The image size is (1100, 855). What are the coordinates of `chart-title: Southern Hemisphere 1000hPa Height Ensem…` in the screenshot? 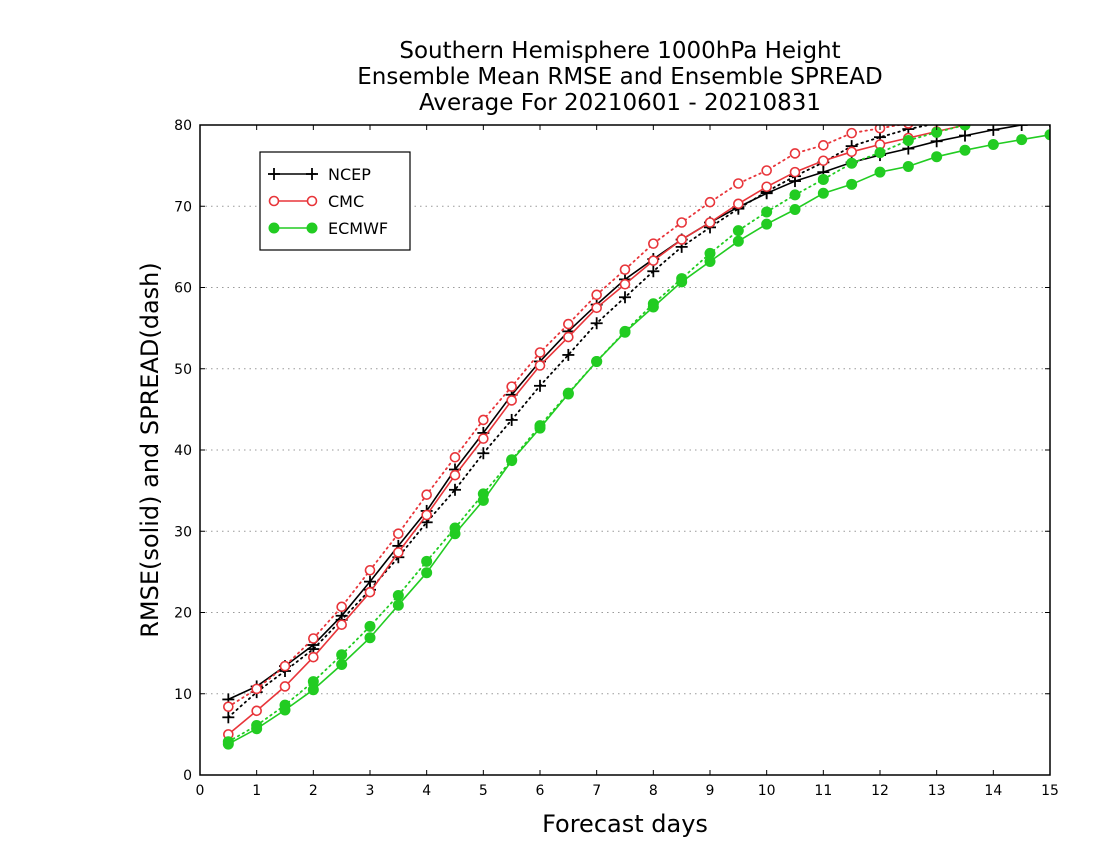 It's located at (619, 77).